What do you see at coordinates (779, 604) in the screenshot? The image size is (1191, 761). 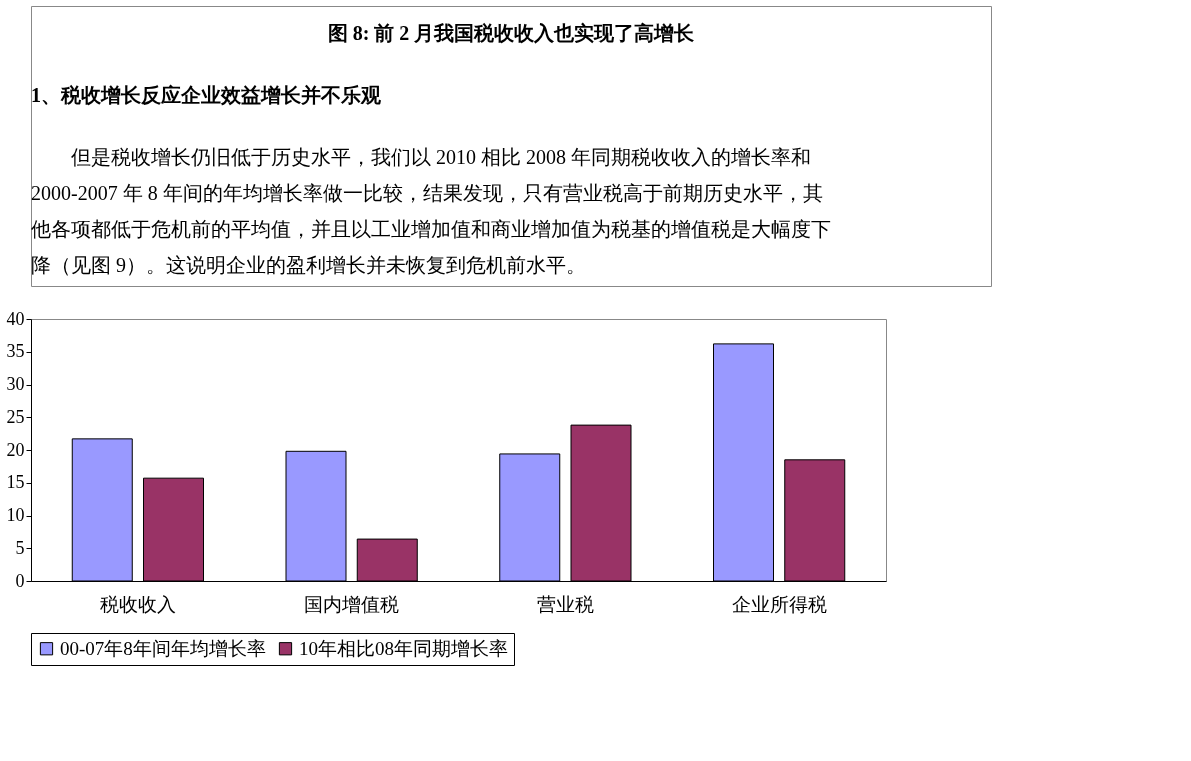 I see `x-tick-label: 企业所得税` at bounding box center [779, 604].